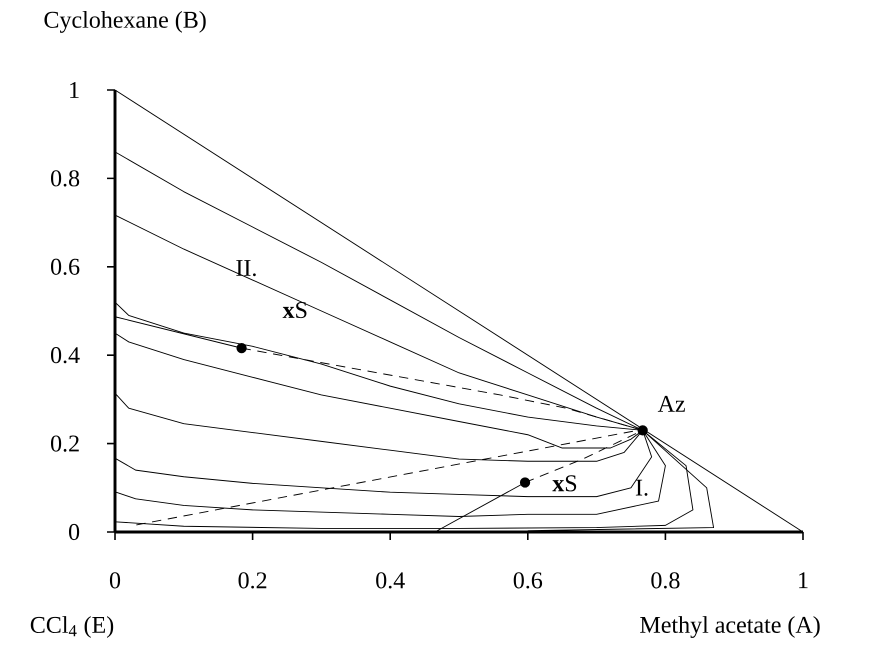 The width and height of the screenshot is (878, 652). Describe the element at coordinates (65, 266) in the screenshot. I see `y-tick-label: 0.6` at that location.